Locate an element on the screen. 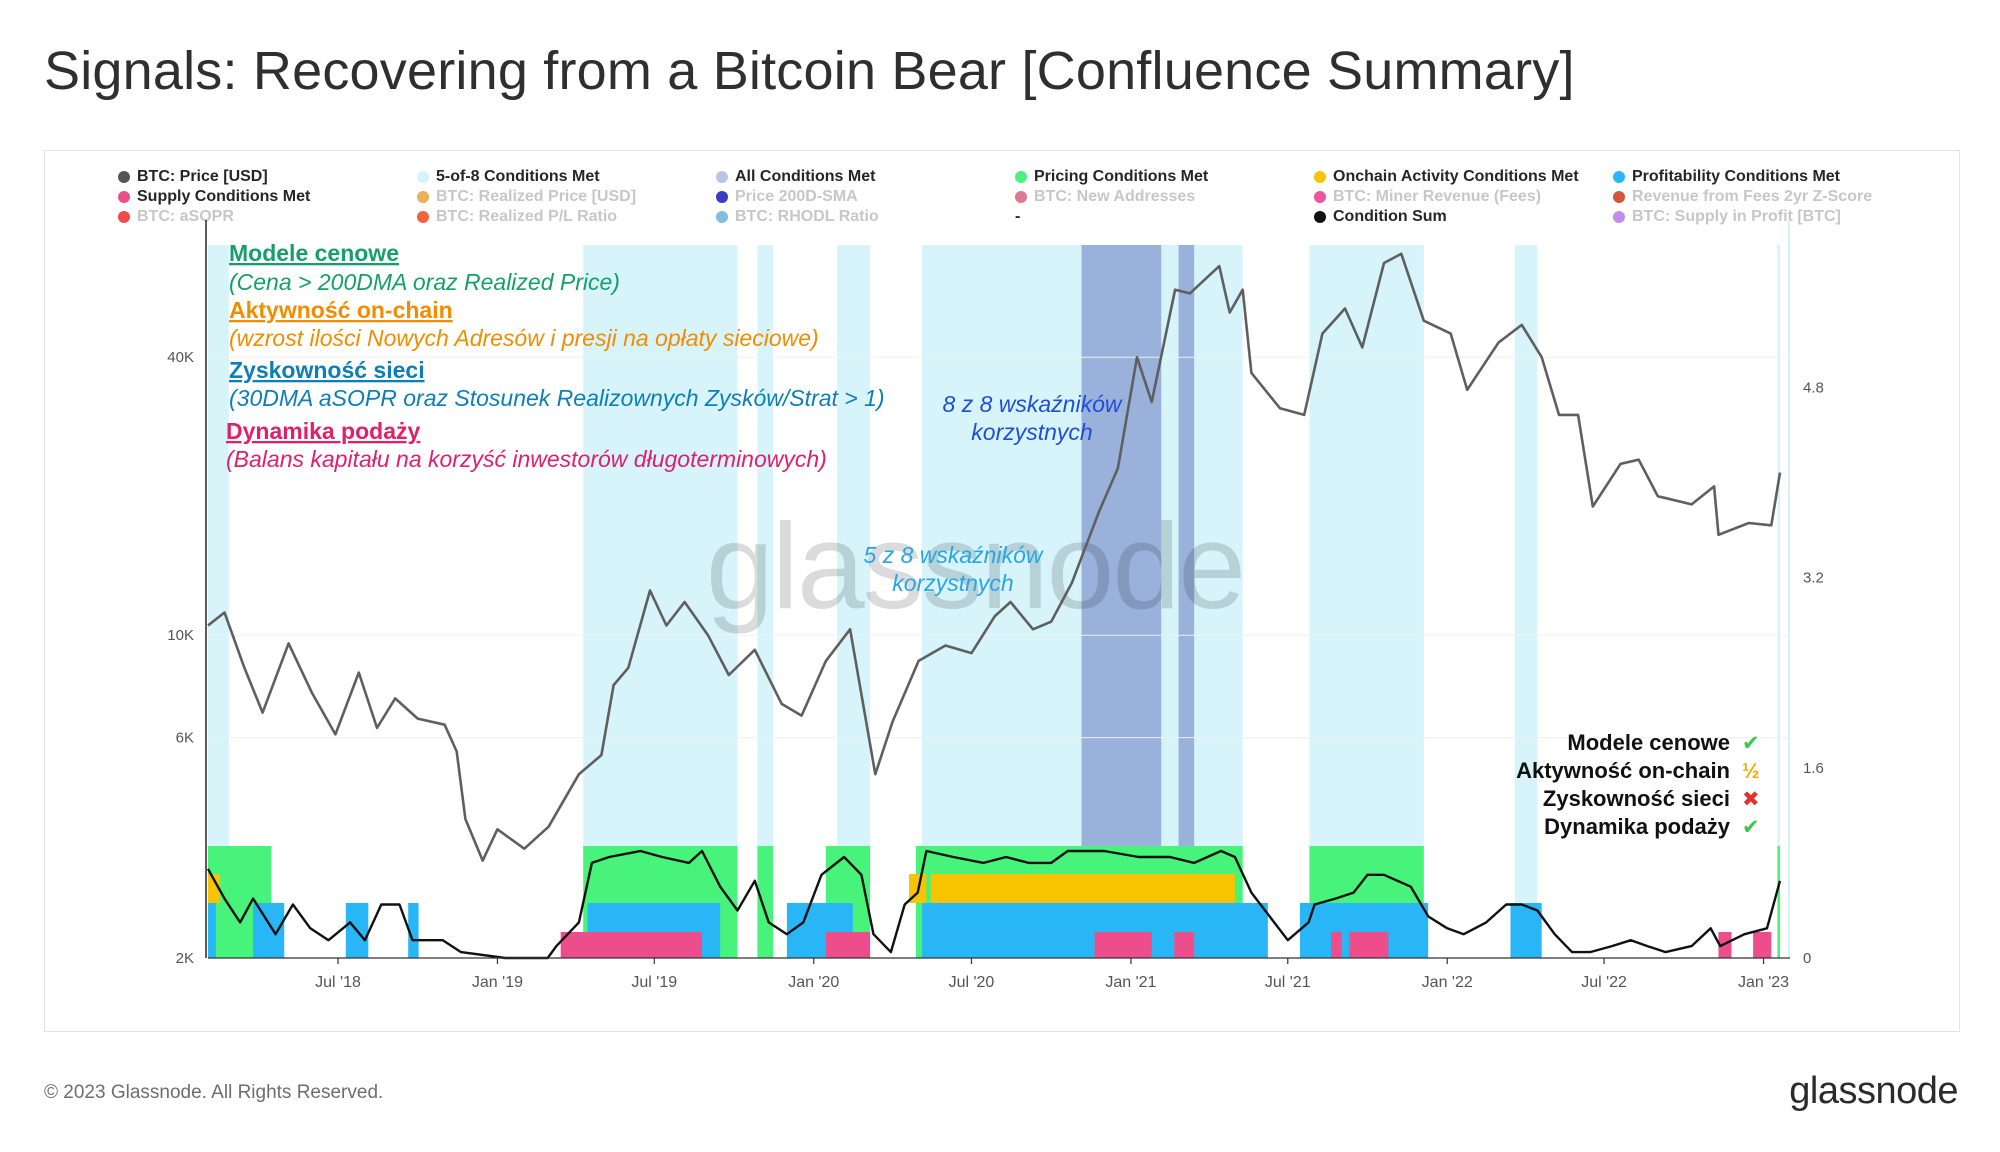 This screenshot has width=2000, height=1152. legend-item: BTC: aSOPR is located at coordinates (176, 217).